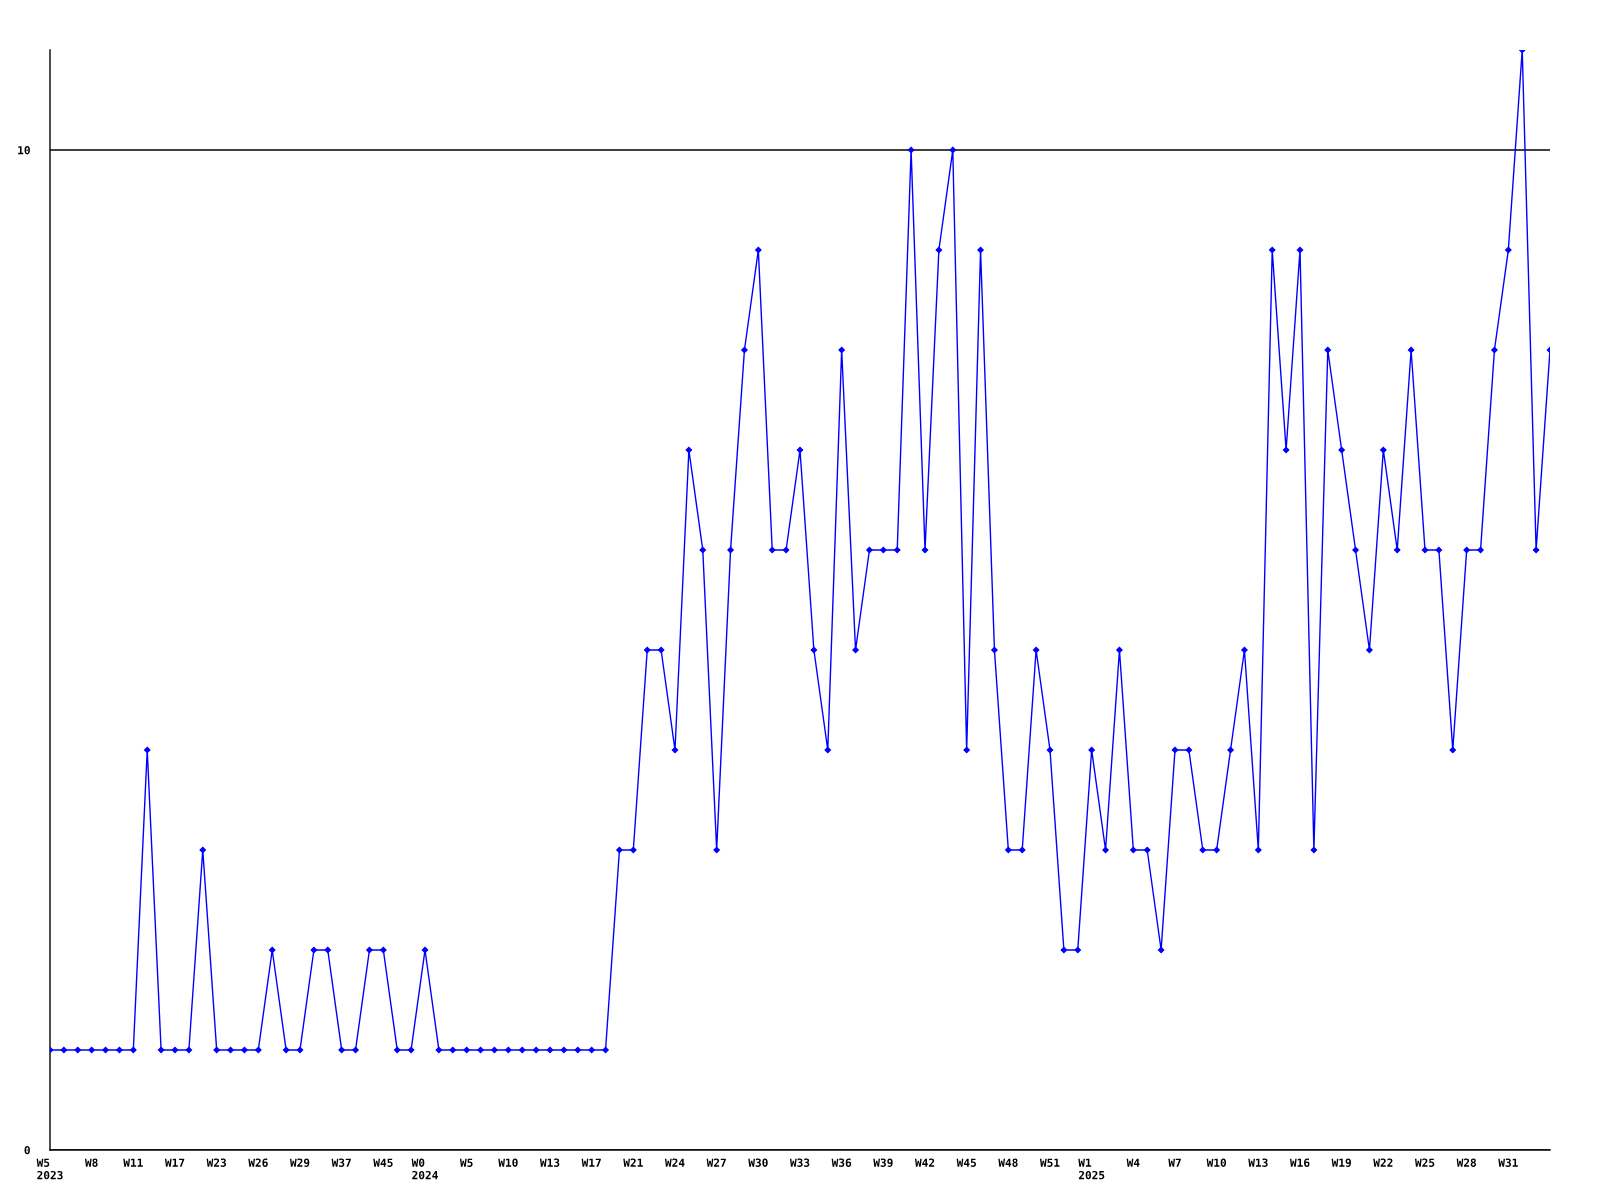 The height and width of the screenshot is (1200, 1600). Describe the element at coordinates (1383, 1162) in the screenshot. I see `x-tick-label: W22` at that location.